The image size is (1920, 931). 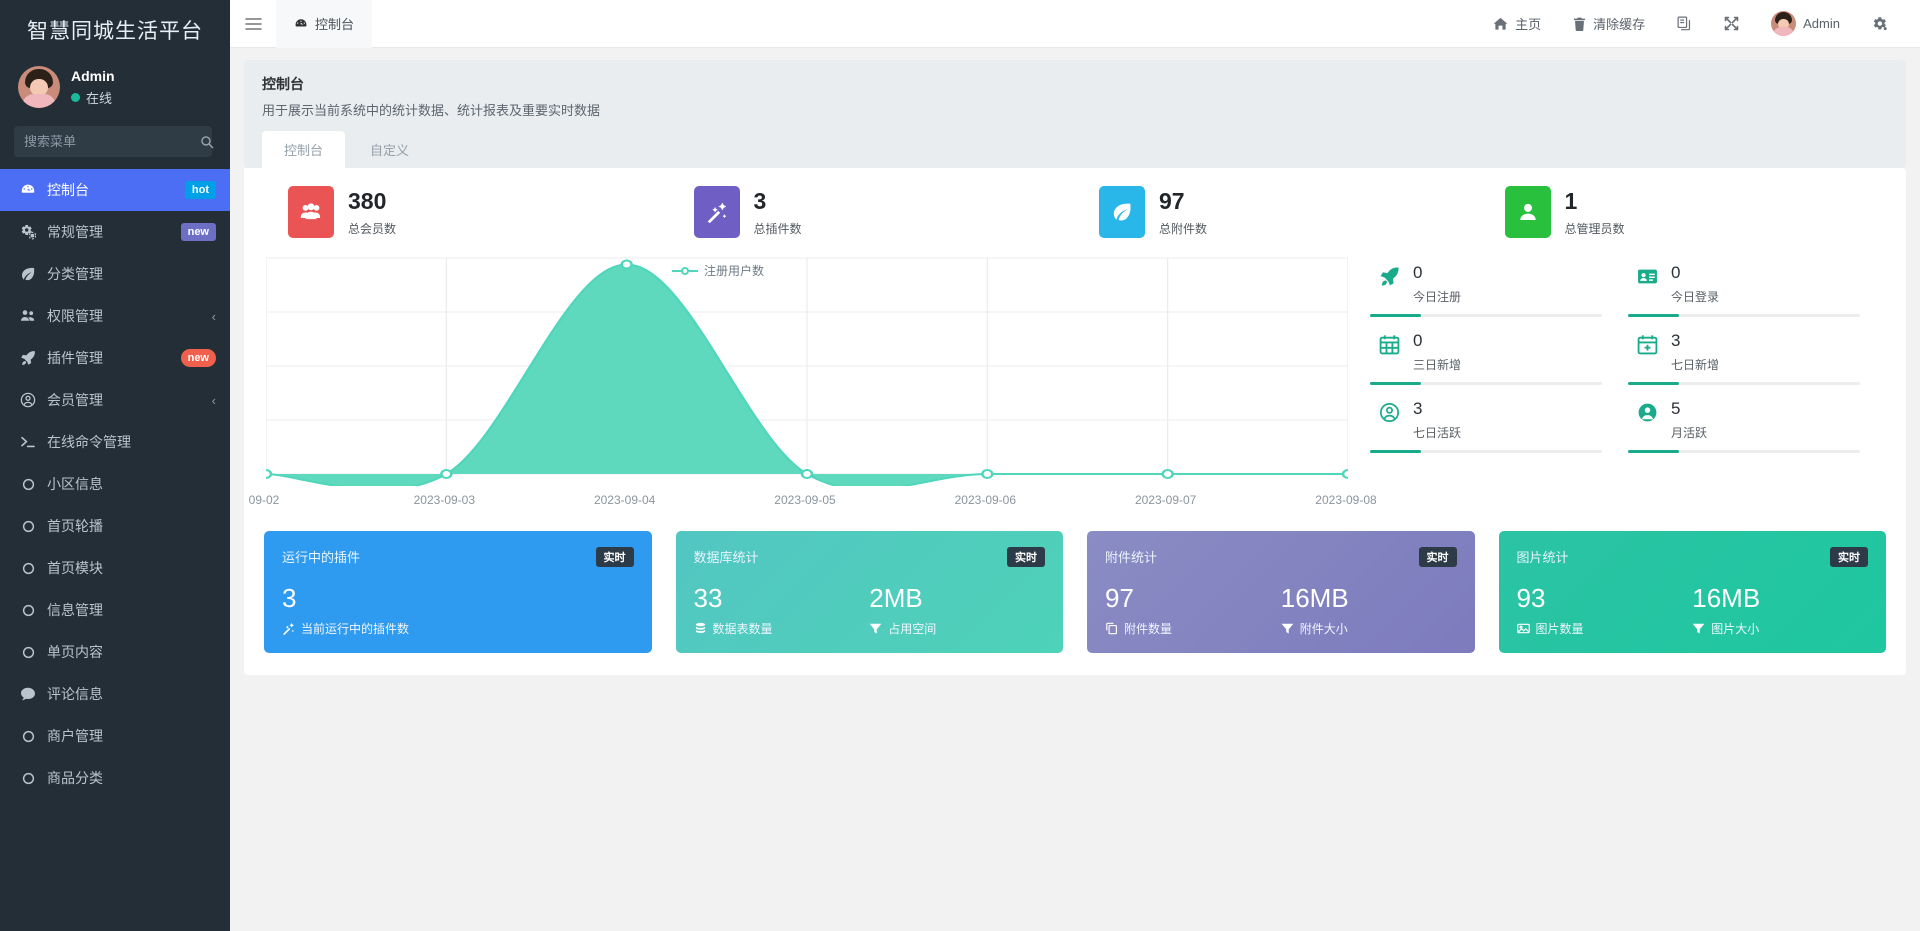 What do you see at coordinates (75, 97) in the screenshot?
I see `status-dot-icon` at bounding box center [75, 97].